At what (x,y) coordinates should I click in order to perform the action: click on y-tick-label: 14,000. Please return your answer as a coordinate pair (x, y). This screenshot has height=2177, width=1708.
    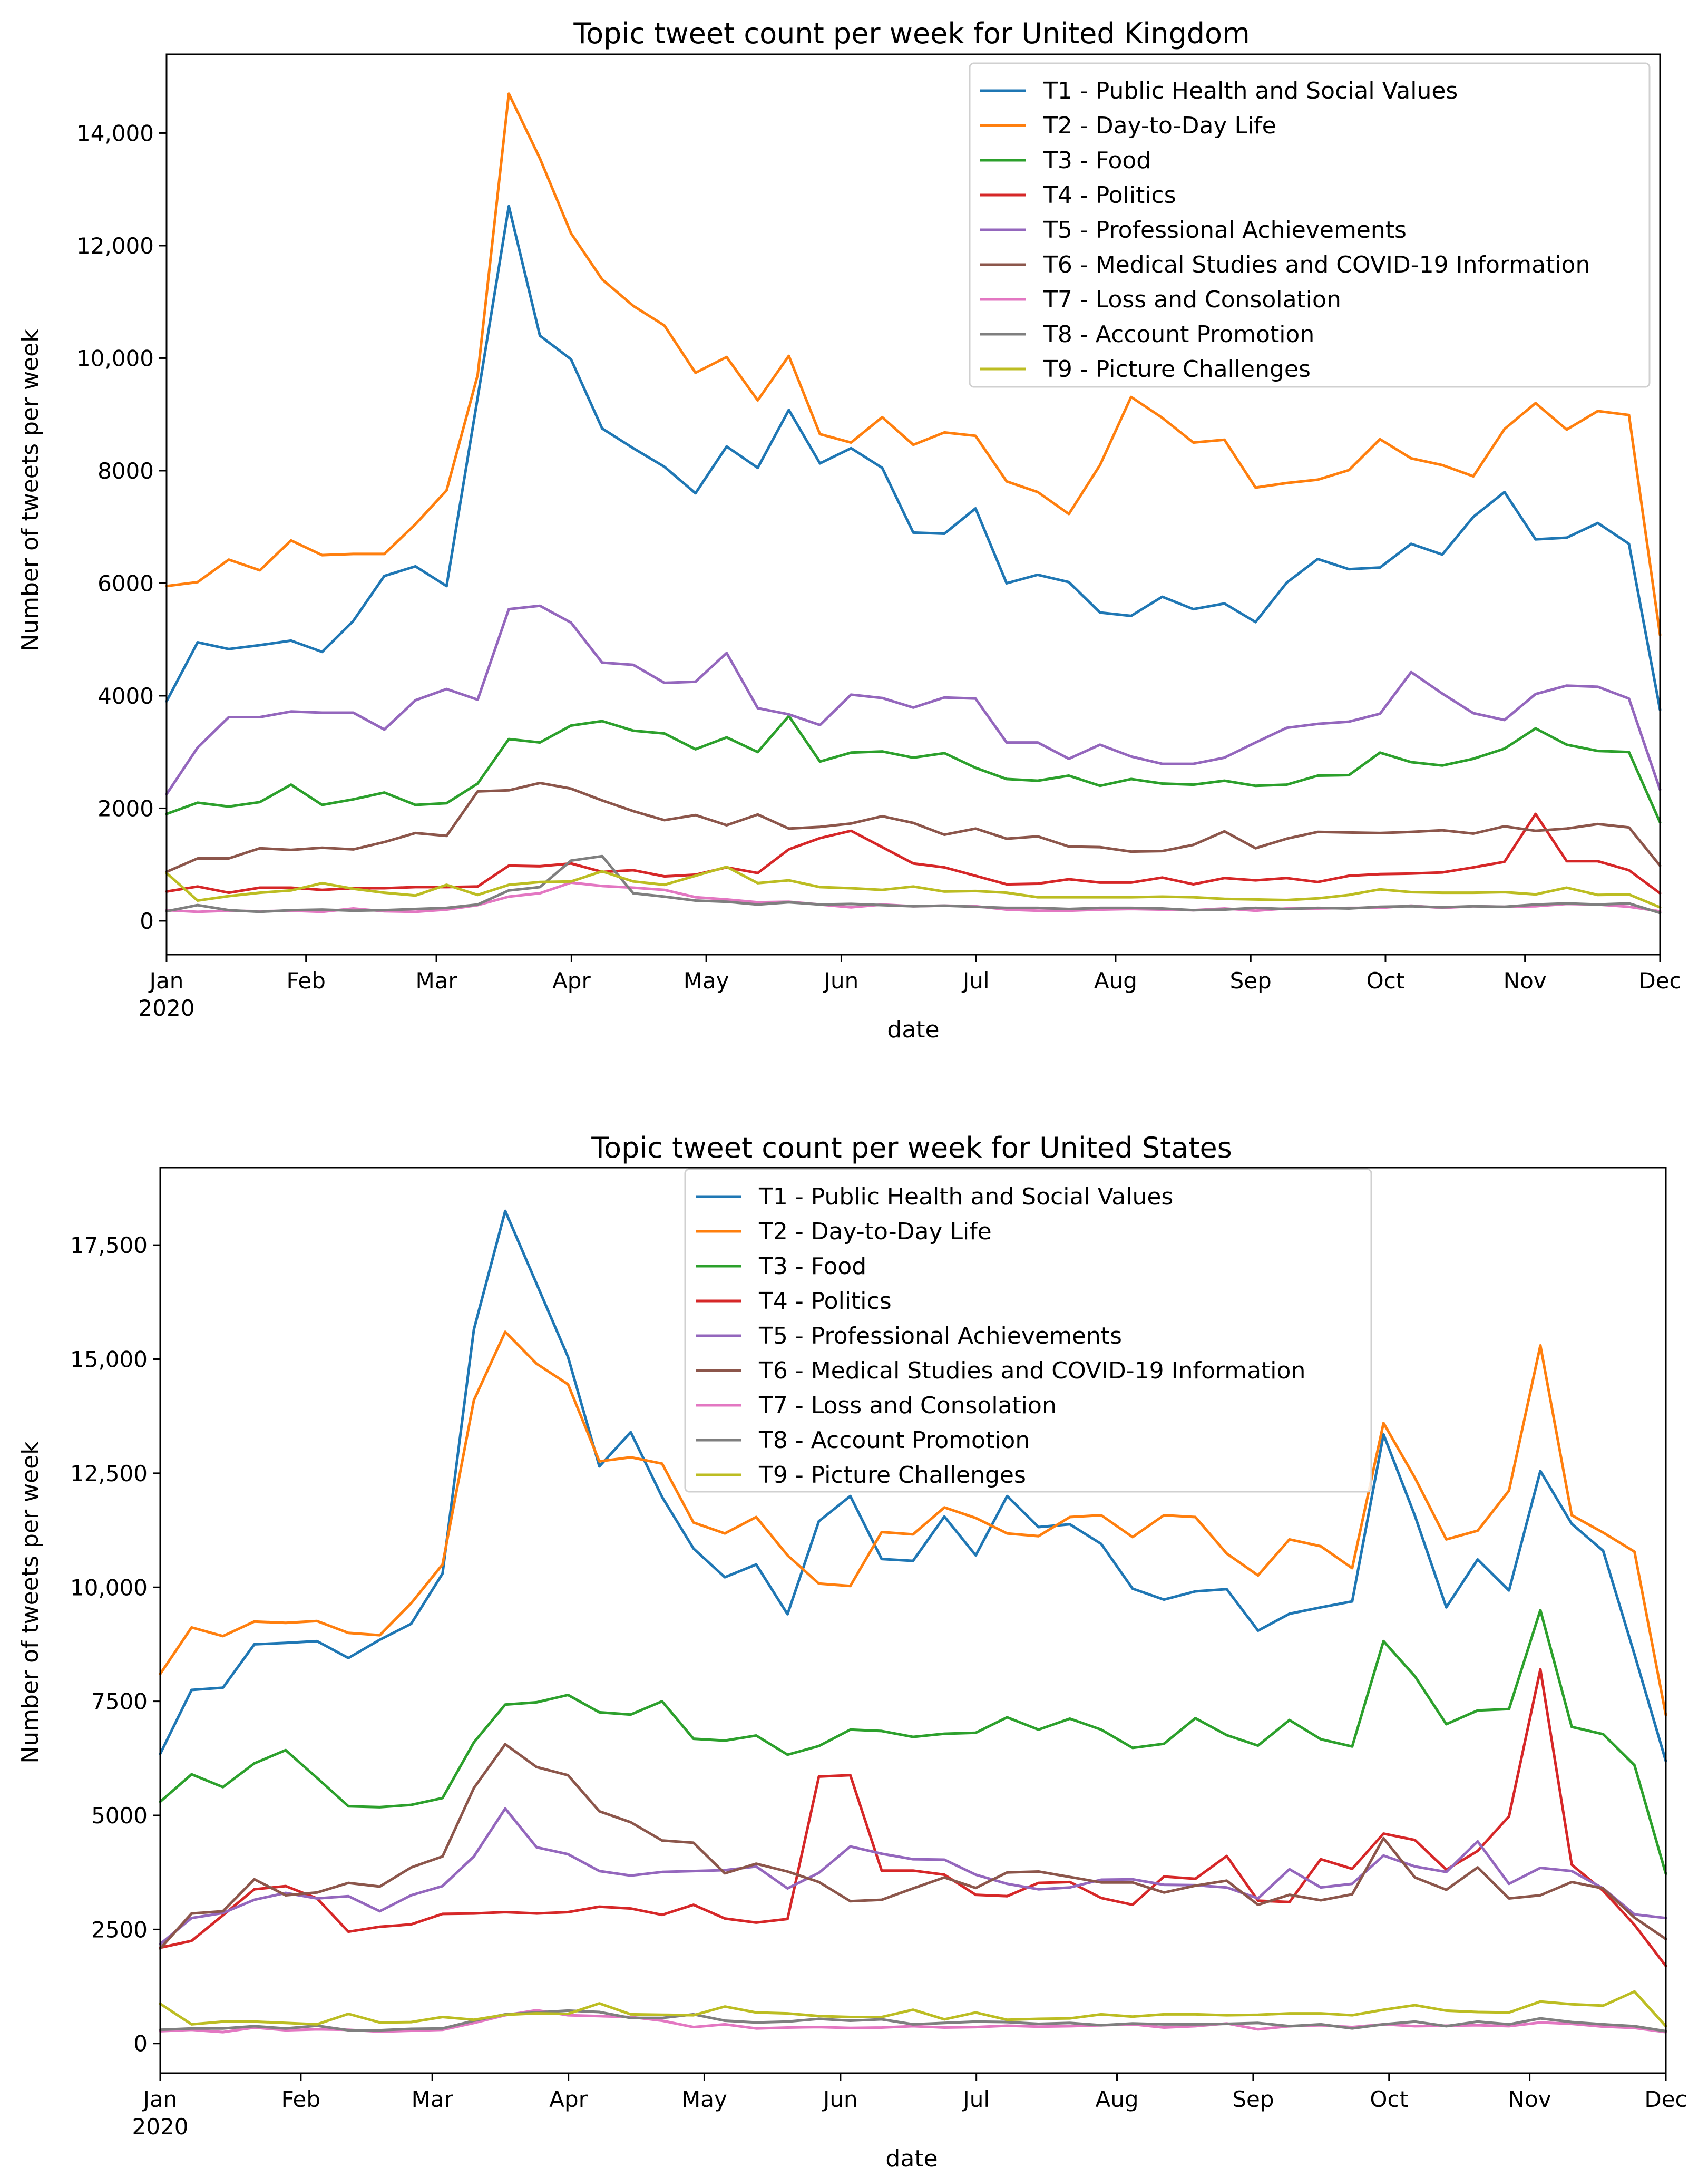
    Looking at the image, I should click on (115, 133).